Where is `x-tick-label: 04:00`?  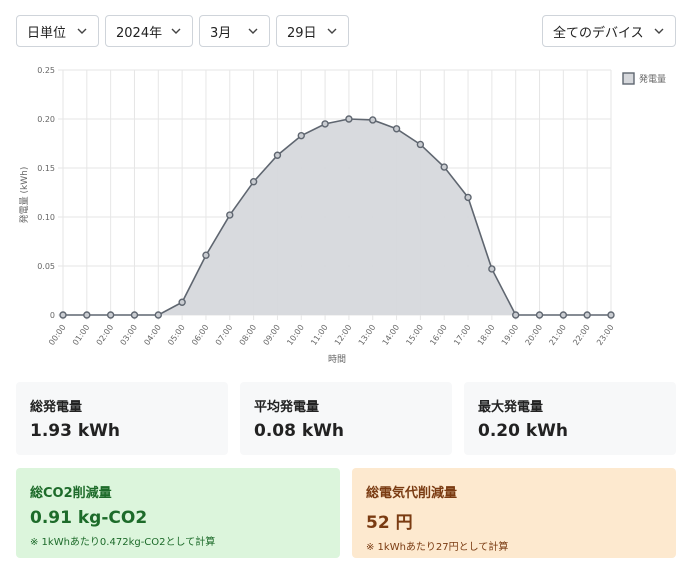
x-tick-label: 04:00 is located at coordinates (152, 335).